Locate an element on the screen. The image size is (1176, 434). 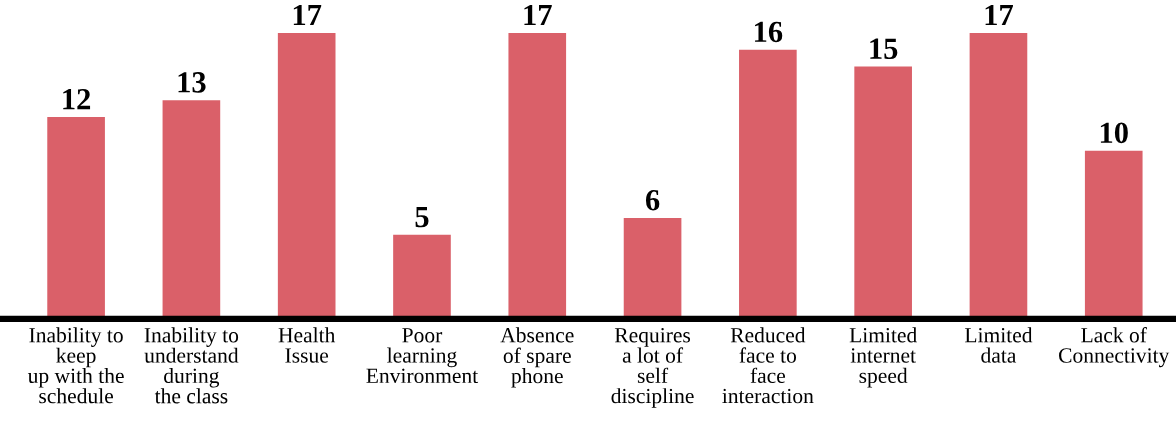
data-label: 15 is located at coordinates (884, 48).